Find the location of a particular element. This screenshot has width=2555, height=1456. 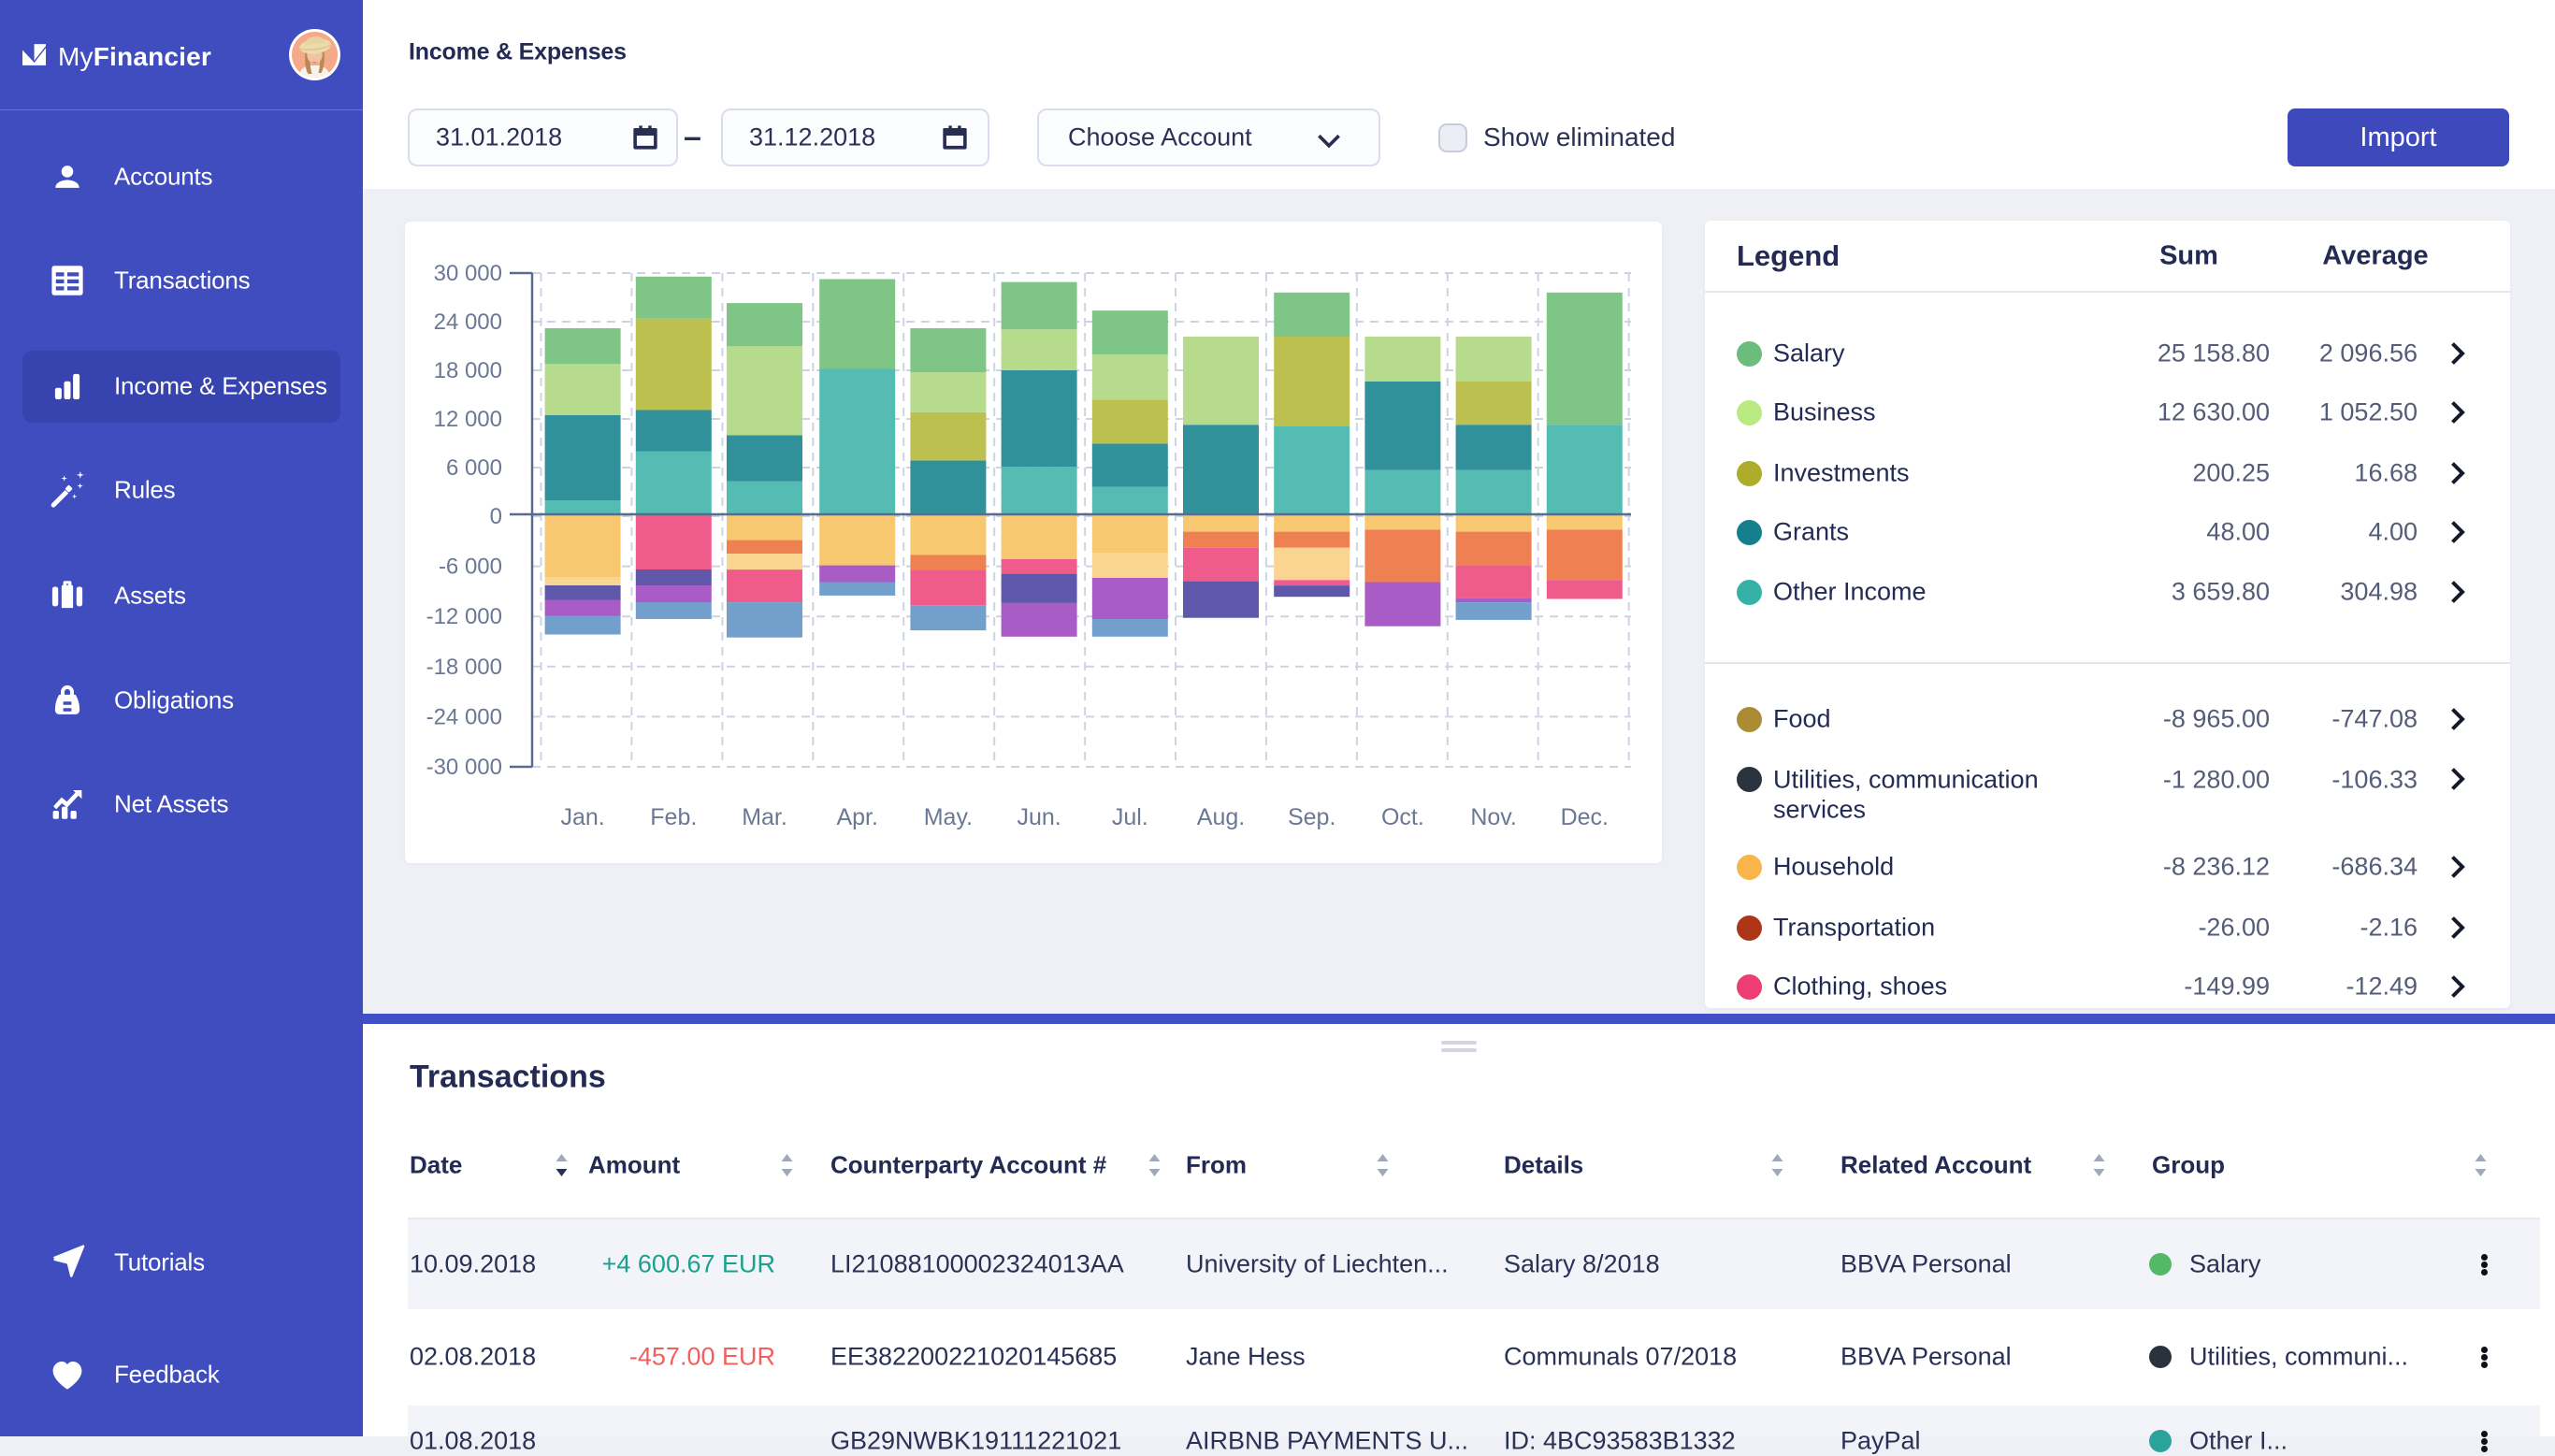

svg-text: Jan. is located at coordinates (582, 817).